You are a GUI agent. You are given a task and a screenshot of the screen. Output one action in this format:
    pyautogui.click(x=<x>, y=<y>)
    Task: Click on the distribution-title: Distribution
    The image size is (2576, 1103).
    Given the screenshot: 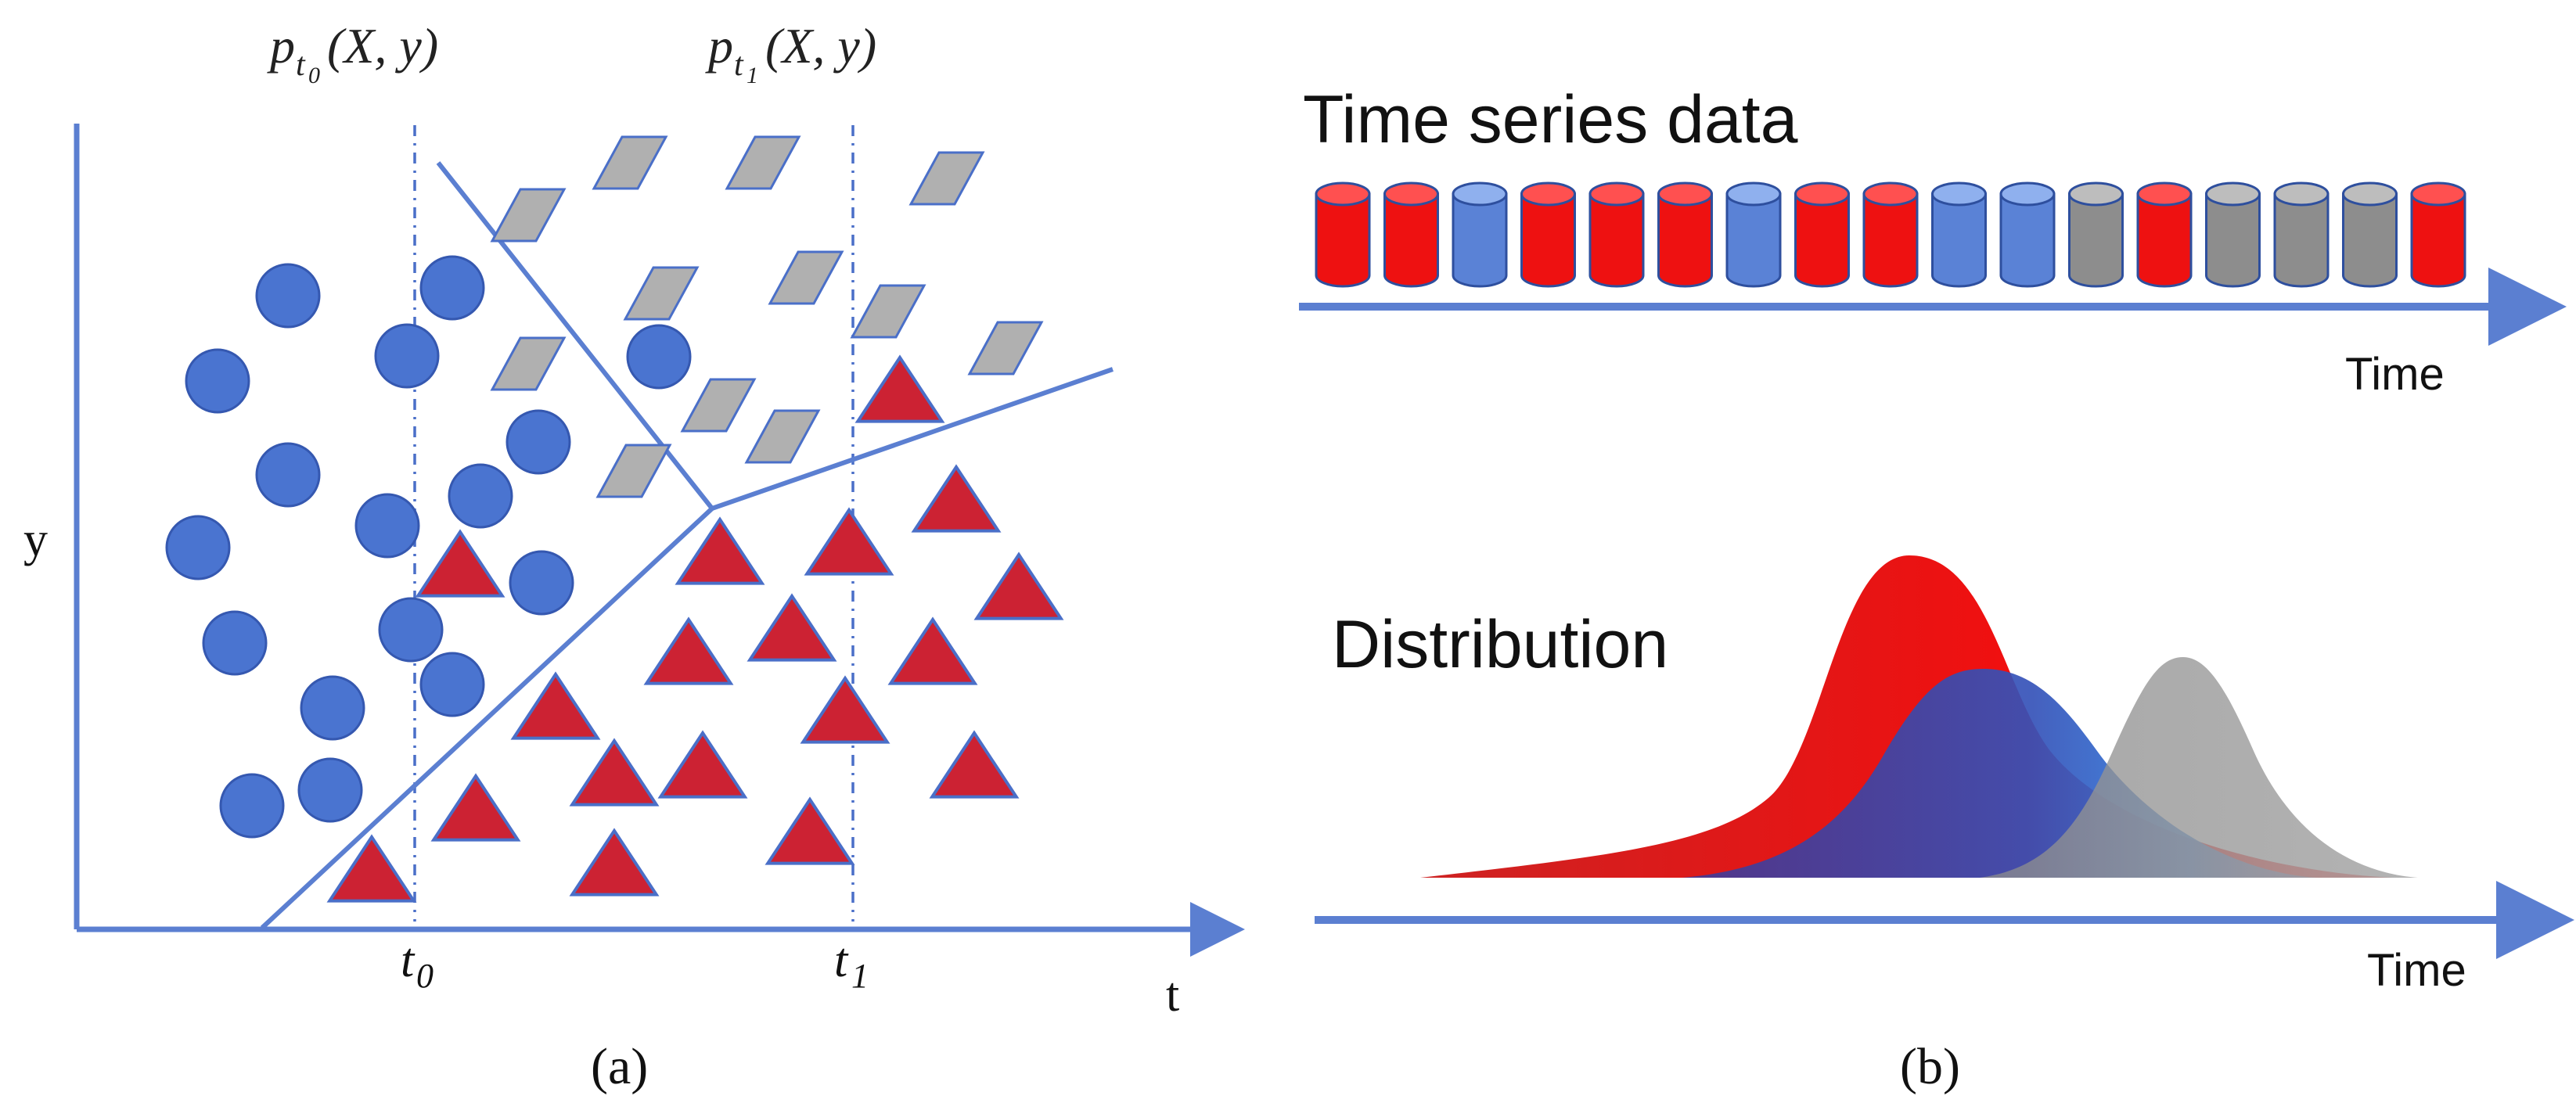 What is the action you would take?
    pyautogui.click(x=1500, y=644)
    